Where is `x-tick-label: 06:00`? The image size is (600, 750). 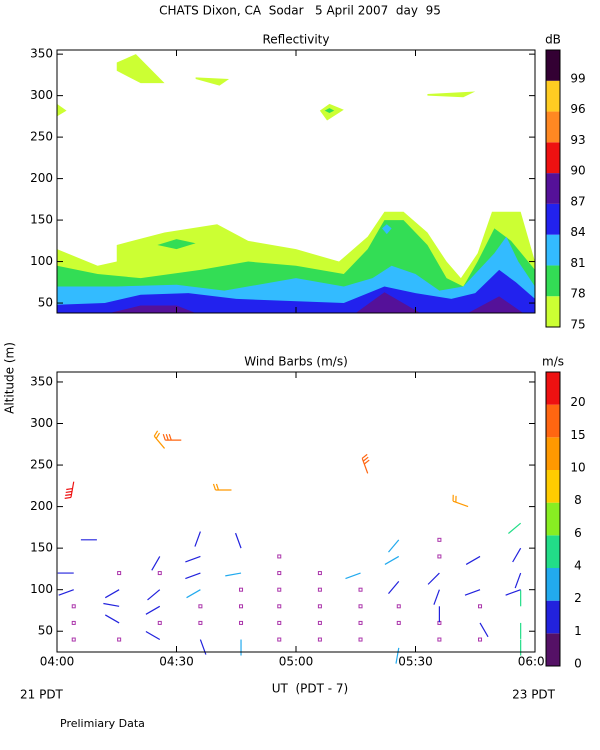 x-tick-label: 06:00 is located at coordinates (535, 662).